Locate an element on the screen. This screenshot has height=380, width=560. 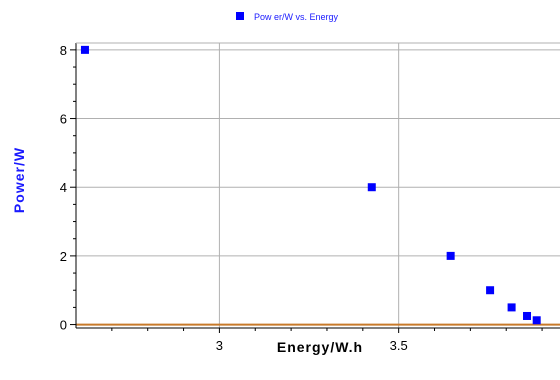
legend: Pow er/W vs. Energy is located at coordinates (287, 17).